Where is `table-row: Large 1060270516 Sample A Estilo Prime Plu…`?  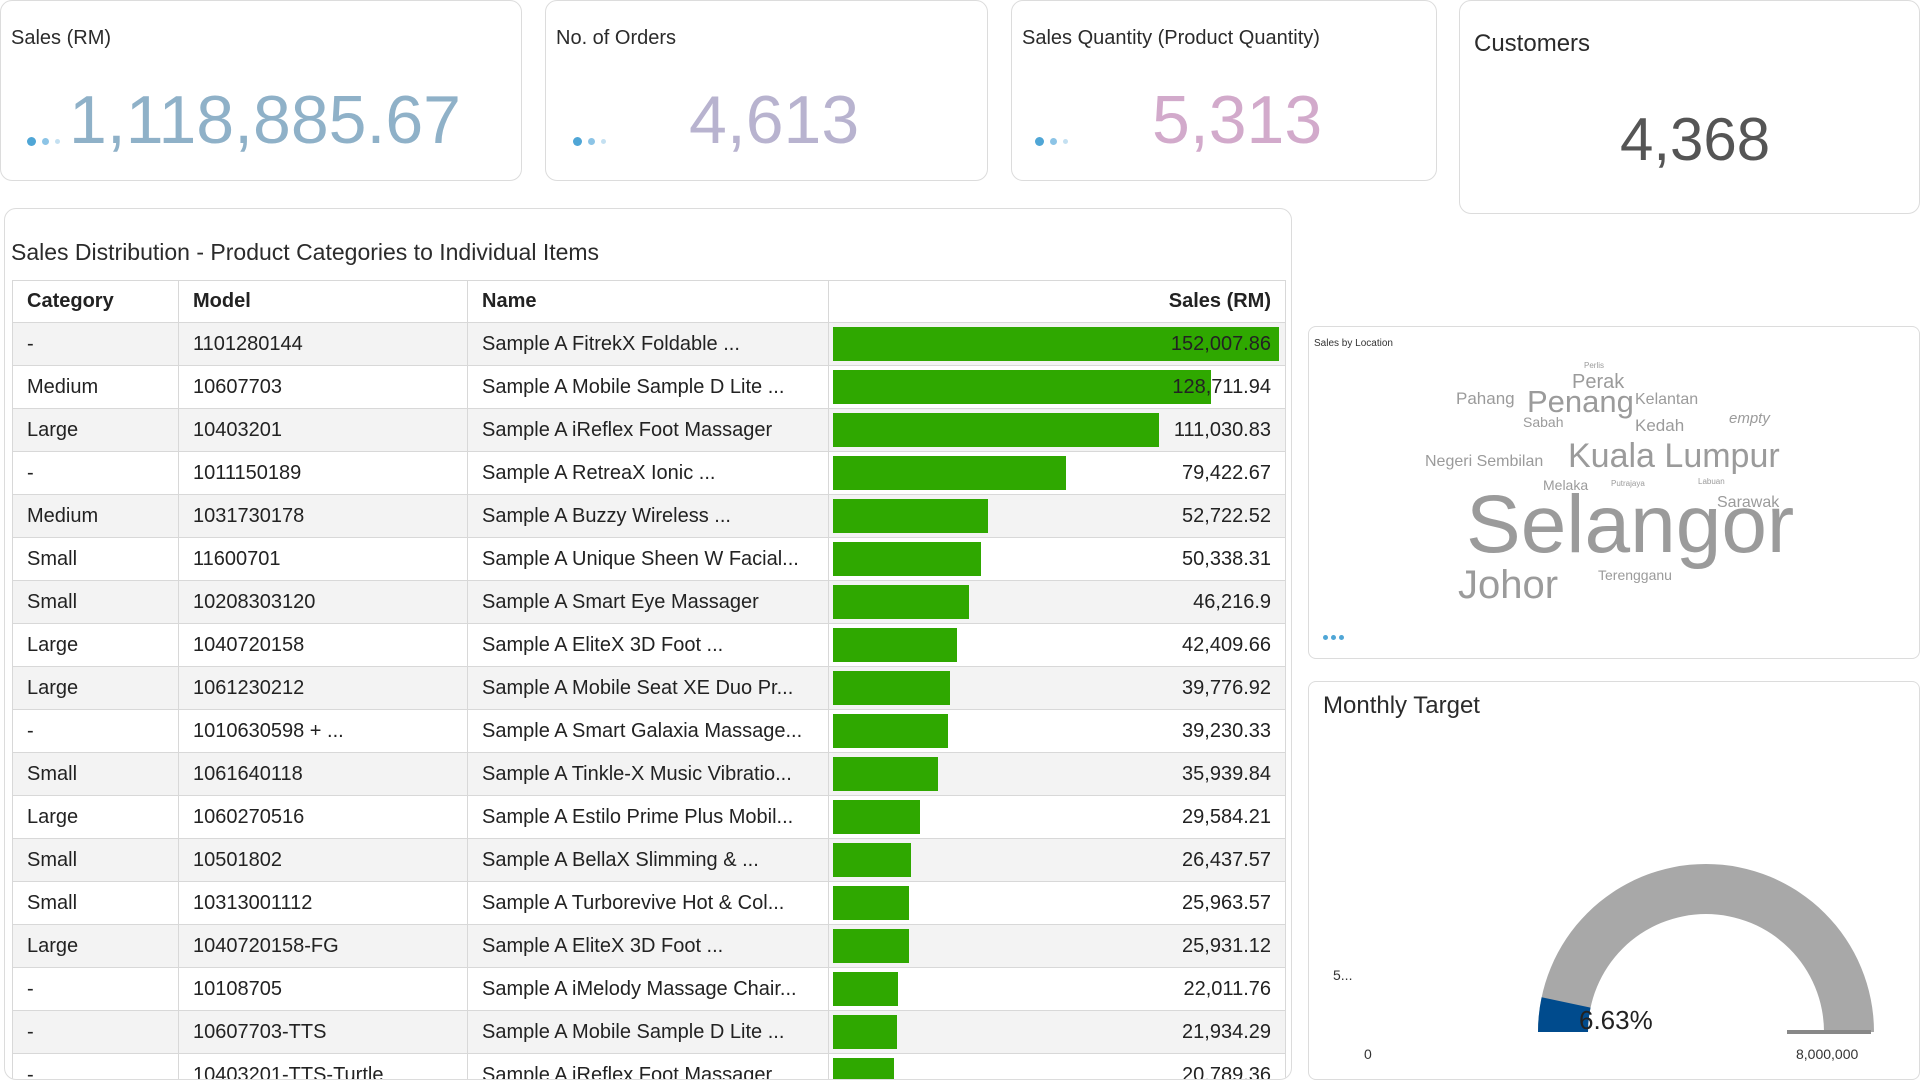
table-row: Large 1060270516 Sample A Estilo Prime Plu… is located at coordinates (649, 817).